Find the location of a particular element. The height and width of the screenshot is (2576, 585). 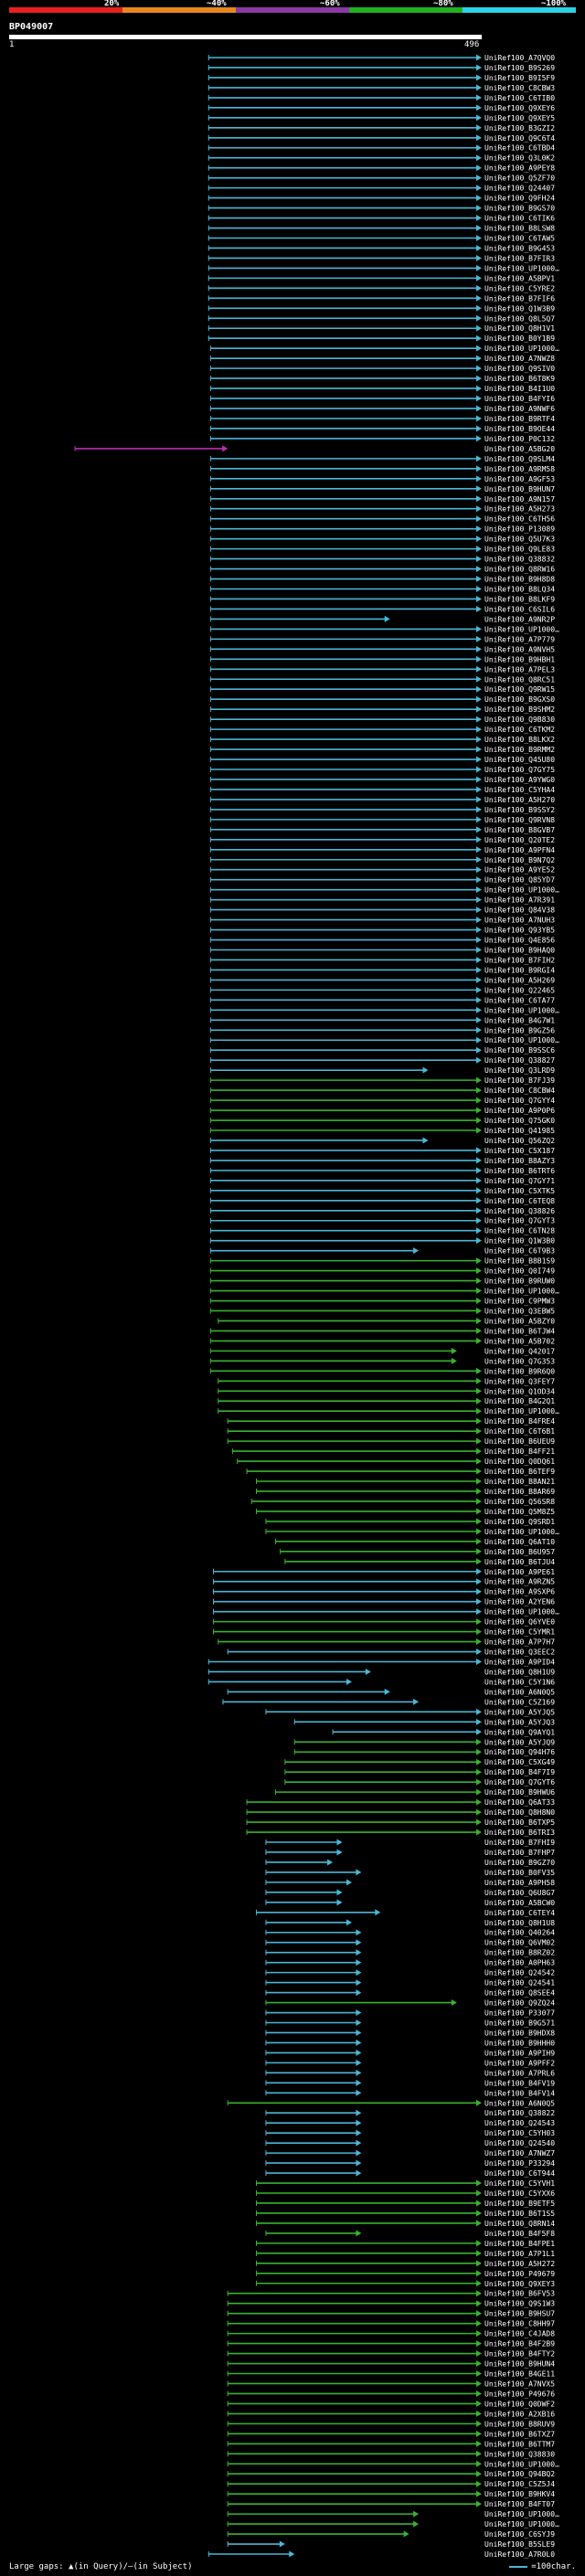

hit-label: UniRef100_C5YXX6 is located at coordinates (519, 2193).